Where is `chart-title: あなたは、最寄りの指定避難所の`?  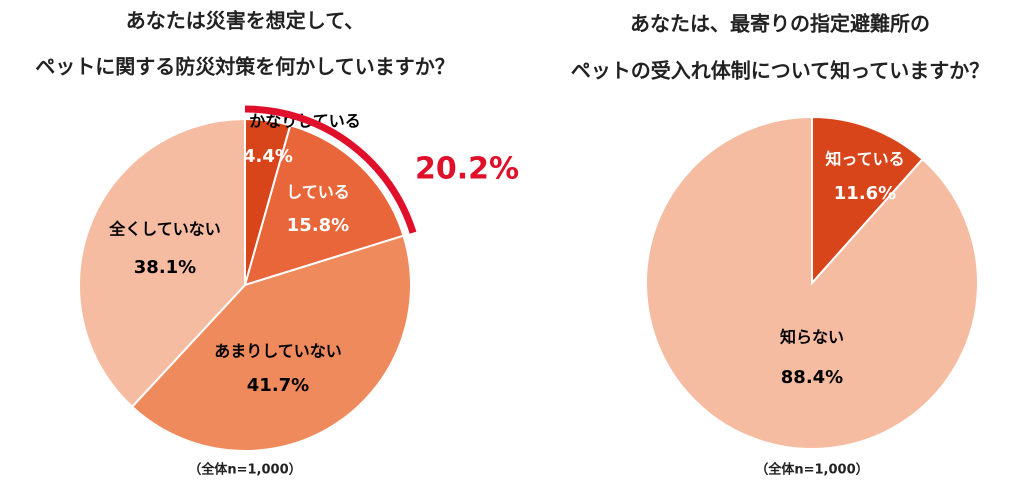
chart-title: あなたは、最寄りの指定避難所の is located at coordinates (780, 24).